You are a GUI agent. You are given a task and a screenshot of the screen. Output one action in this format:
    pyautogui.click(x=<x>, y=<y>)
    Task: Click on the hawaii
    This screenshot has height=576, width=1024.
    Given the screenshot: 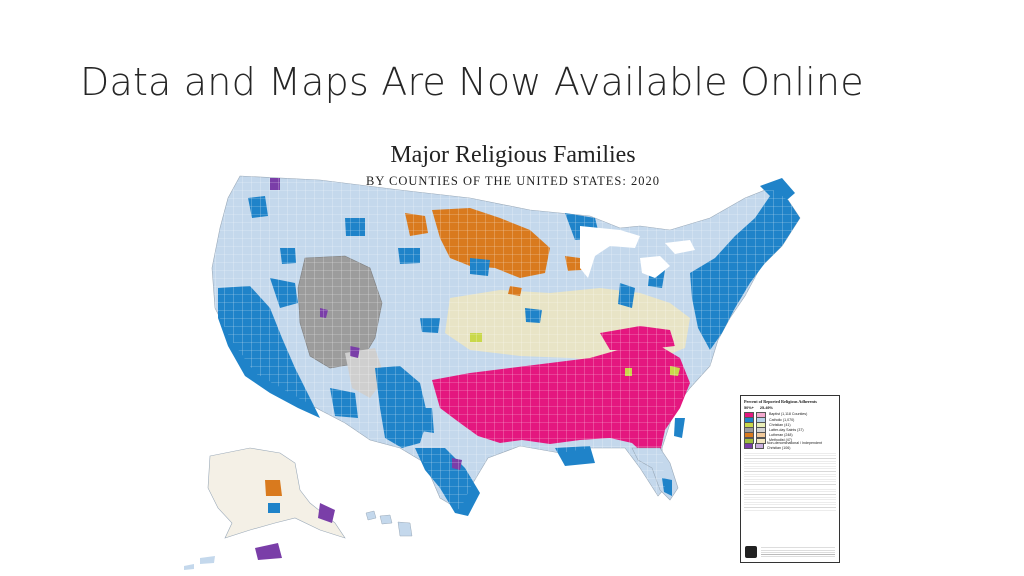 What is the action you would take?
    pyautogui.click(x=389, y=523)
    